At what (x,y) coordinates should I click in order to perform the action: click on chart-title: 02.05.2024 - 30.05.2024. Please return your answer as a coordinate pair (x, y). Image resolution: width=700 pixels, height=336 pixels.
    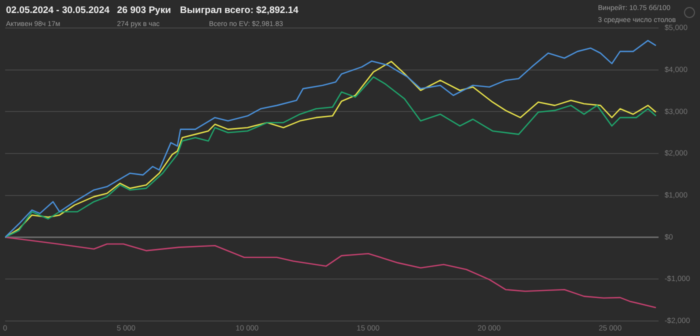
    Looking at the image, I should click on (58, 10).